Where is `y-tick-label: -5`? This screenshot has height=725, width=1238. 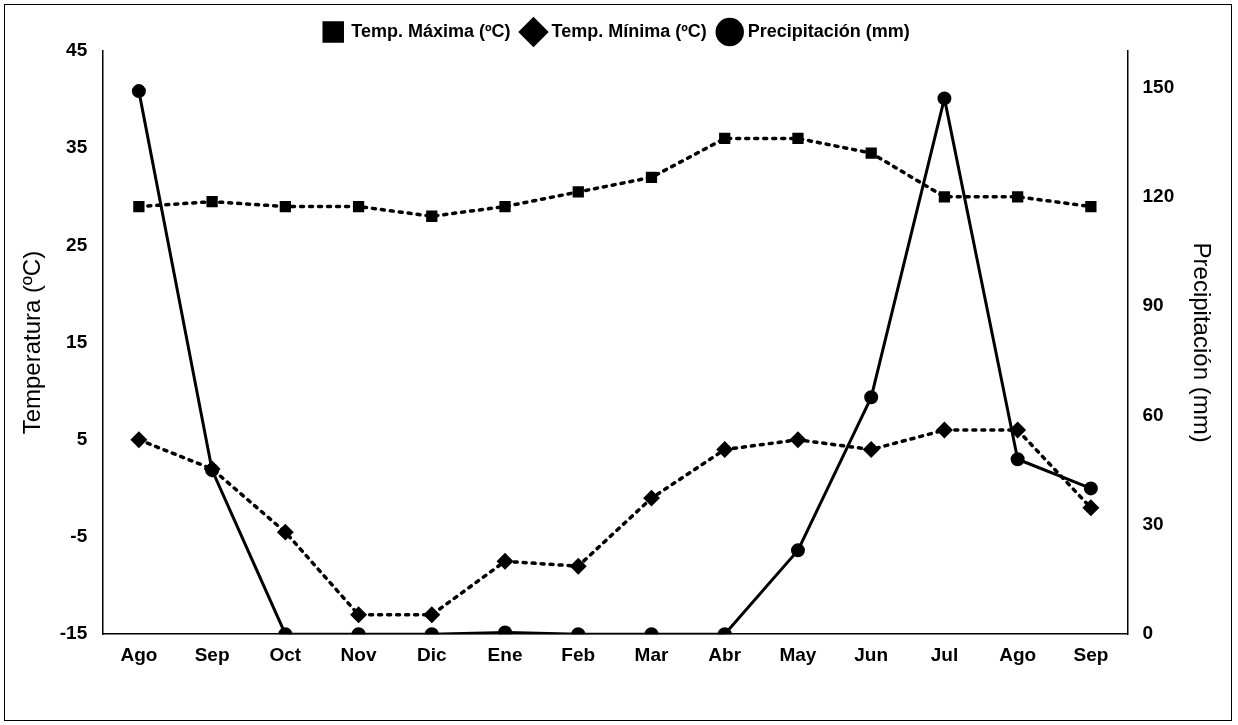 y-tick-label: -5 is located at coordinates (79, 536).